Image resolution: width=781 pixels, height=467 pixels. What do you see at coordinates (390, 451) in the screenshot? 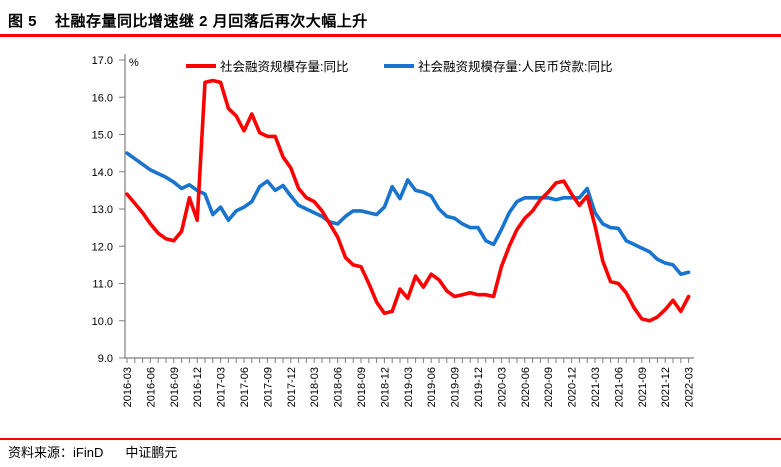
I see `figure-footer: 资料来源：iFinD 中证鹏元` at bounding box center [390, 451].